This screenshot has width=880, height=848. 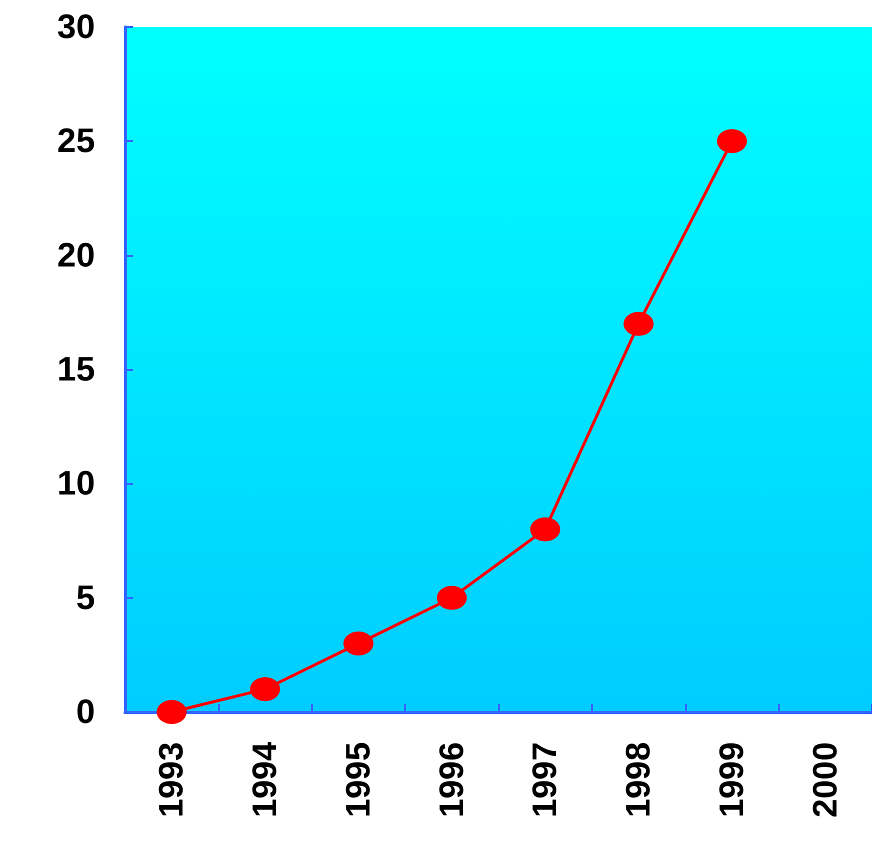 What do you see at coordinates (639, 780) in the screenshot?
I see `x-tick-label: 1998` at bounding box center [639, 780].